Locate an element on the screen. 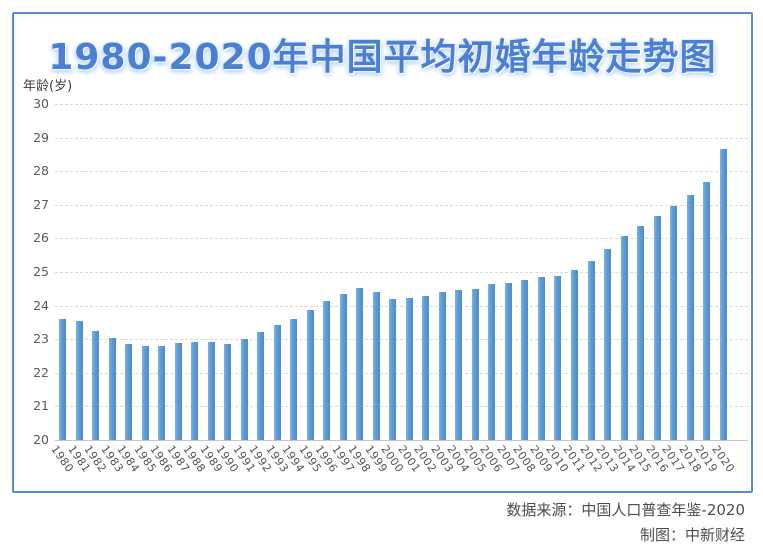 The image size is (763, 550). bar-2005: 2005 is located at coordinates (475, 381).